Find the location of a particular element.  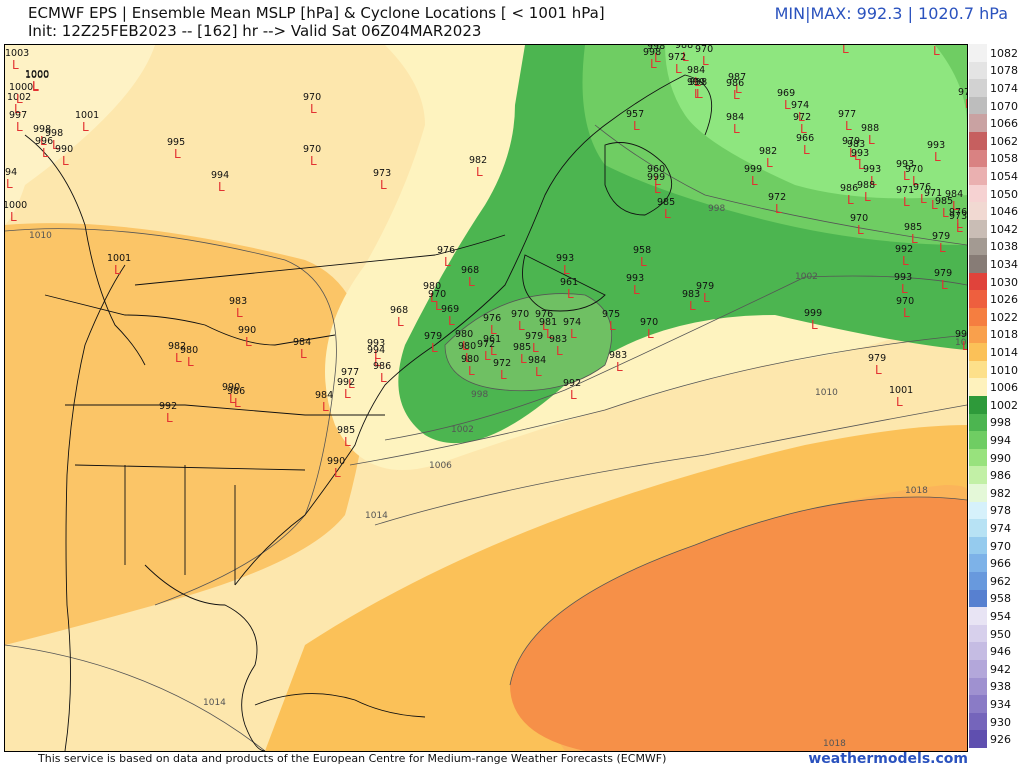

cyclone-pressure-label: 984 is located at coordinates (735, 117).